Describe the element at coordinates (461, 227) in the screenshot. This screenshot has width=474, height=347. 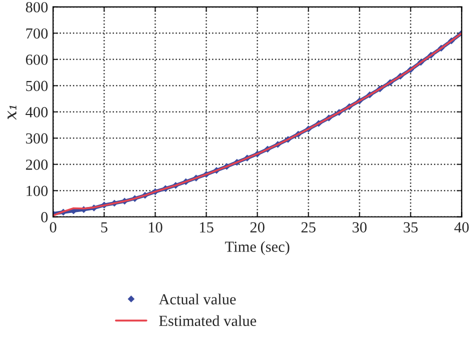
I see `x-tick-label: 40` at that location.